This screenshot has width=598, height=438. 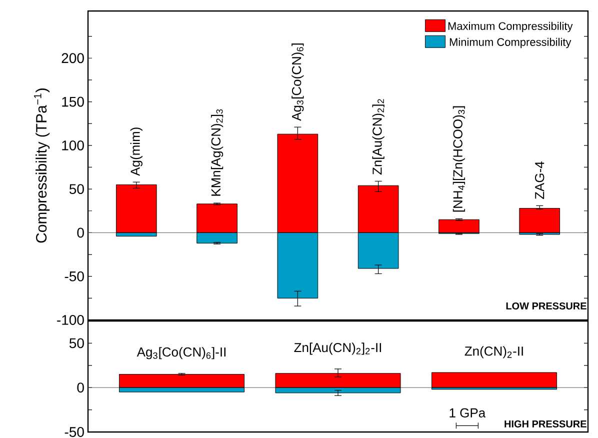 What do you see at coordinates (510, 27) in the screenshot?
I see `legend-label: Maximum Compressibility` at bounding box center [510, 27].